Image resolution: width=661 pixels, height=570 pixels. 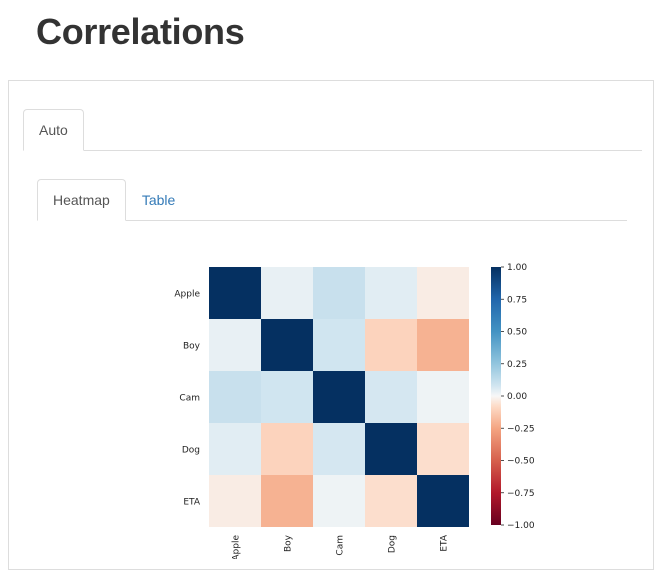 What do you see at coordinates (81, 200) in the screenshot?
I see `tab-heatmap: Heatmap` at bounding box center [81, 200].